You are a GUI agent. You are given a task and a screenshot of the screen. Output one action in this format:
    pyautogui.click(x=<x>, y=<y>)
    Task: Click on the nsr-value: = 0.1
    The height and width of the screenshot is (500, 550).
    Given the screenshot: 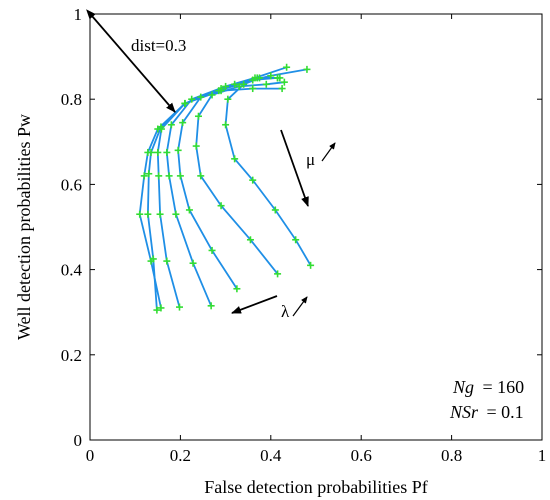 What is the action you would take?
    pyautogui.click(x=505, y=412)
    